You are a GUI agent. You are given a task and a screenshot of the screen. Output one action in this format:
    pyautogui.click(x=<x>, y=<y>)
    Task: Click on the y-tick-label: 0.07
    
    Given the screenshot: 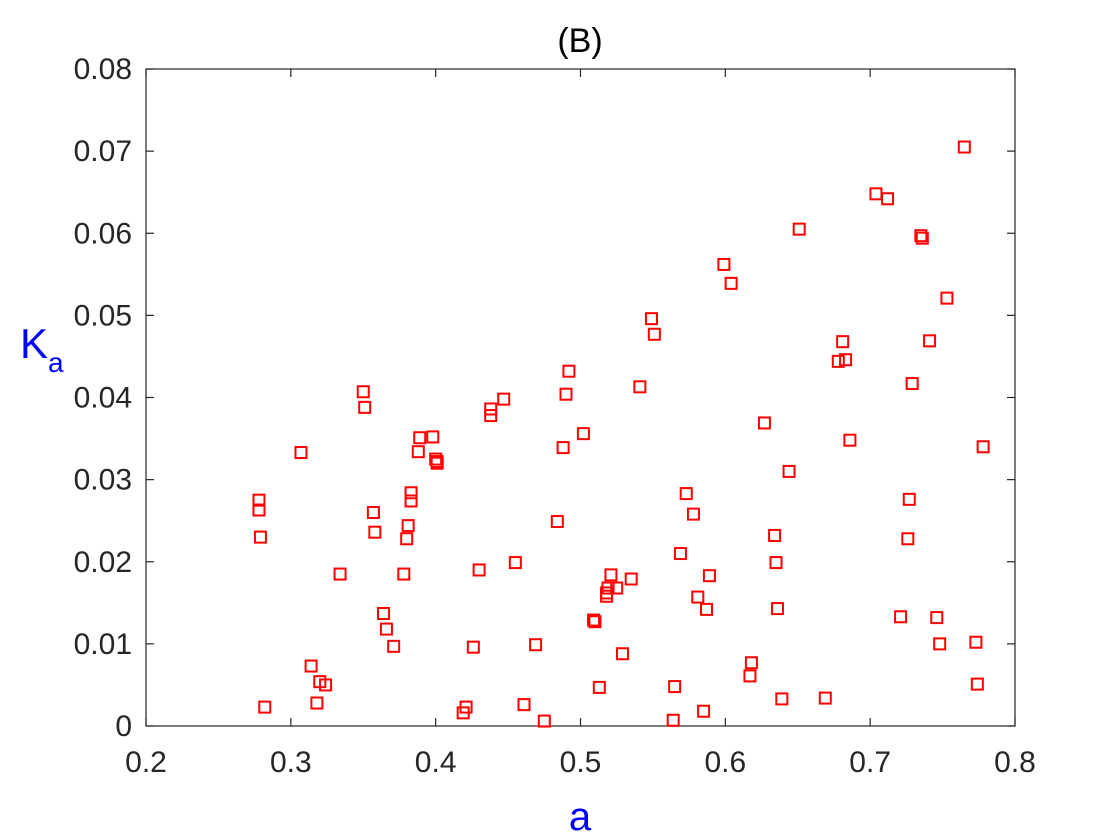 What is the action you would take?
    pyautogui.click(x=103, y=151)
    